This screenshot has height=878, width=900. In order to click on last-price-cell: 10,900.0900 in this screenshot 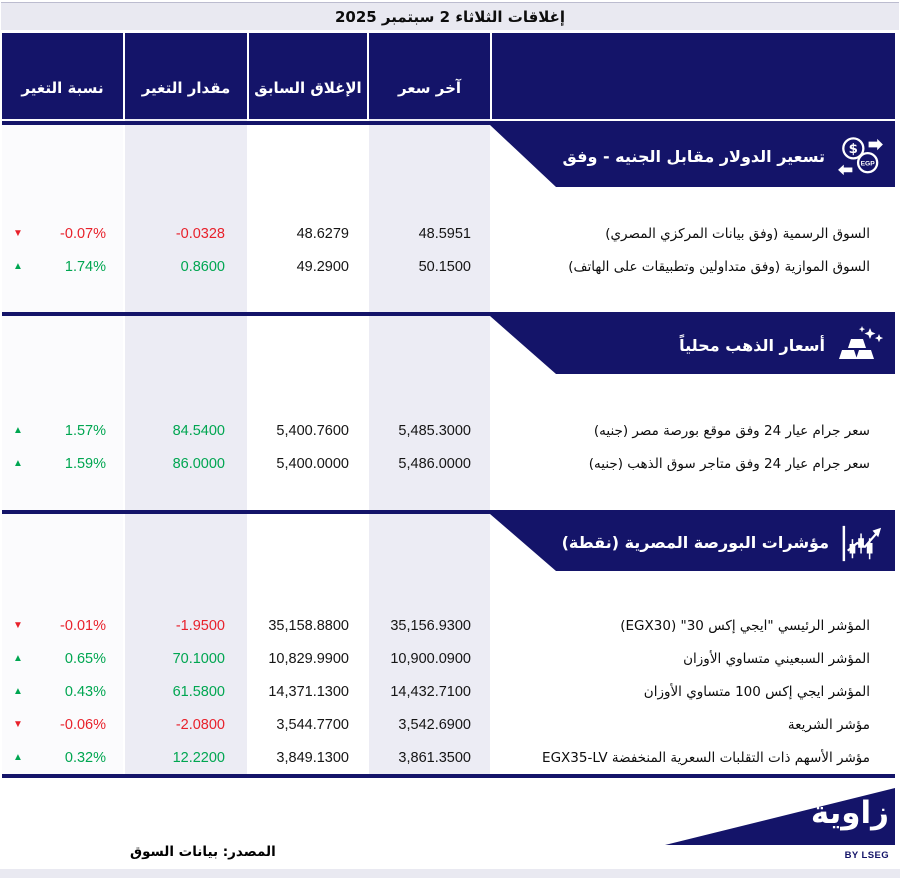, I will do `click(430, 658)`.